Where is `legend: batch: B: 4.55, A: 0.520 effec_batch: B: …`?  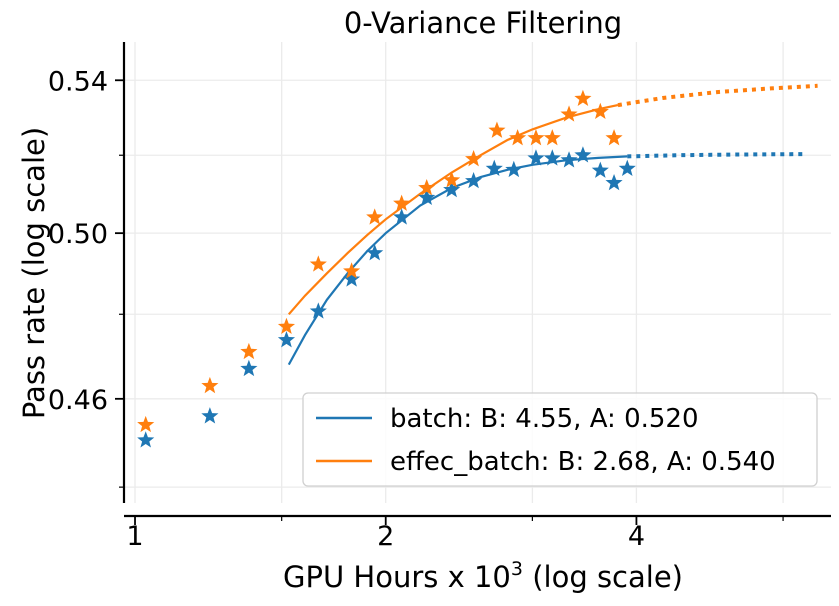 legend: batch: B: 4.55, A: 0.520 effec_batch: B: … is located at coordinates (560, 439).